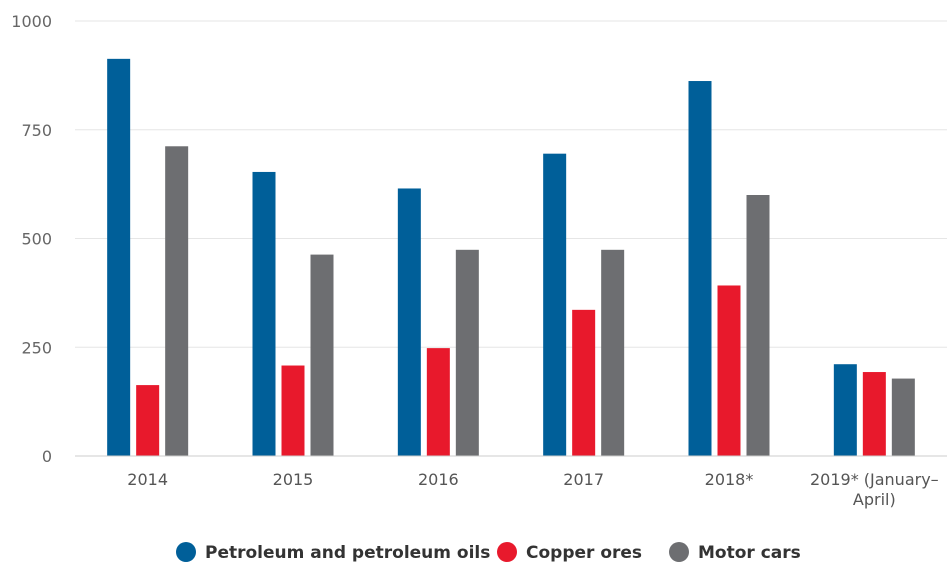  Describe the element at coordinates (36, 347) in the screenshot. I see `y-tick-label: 250` at that location.